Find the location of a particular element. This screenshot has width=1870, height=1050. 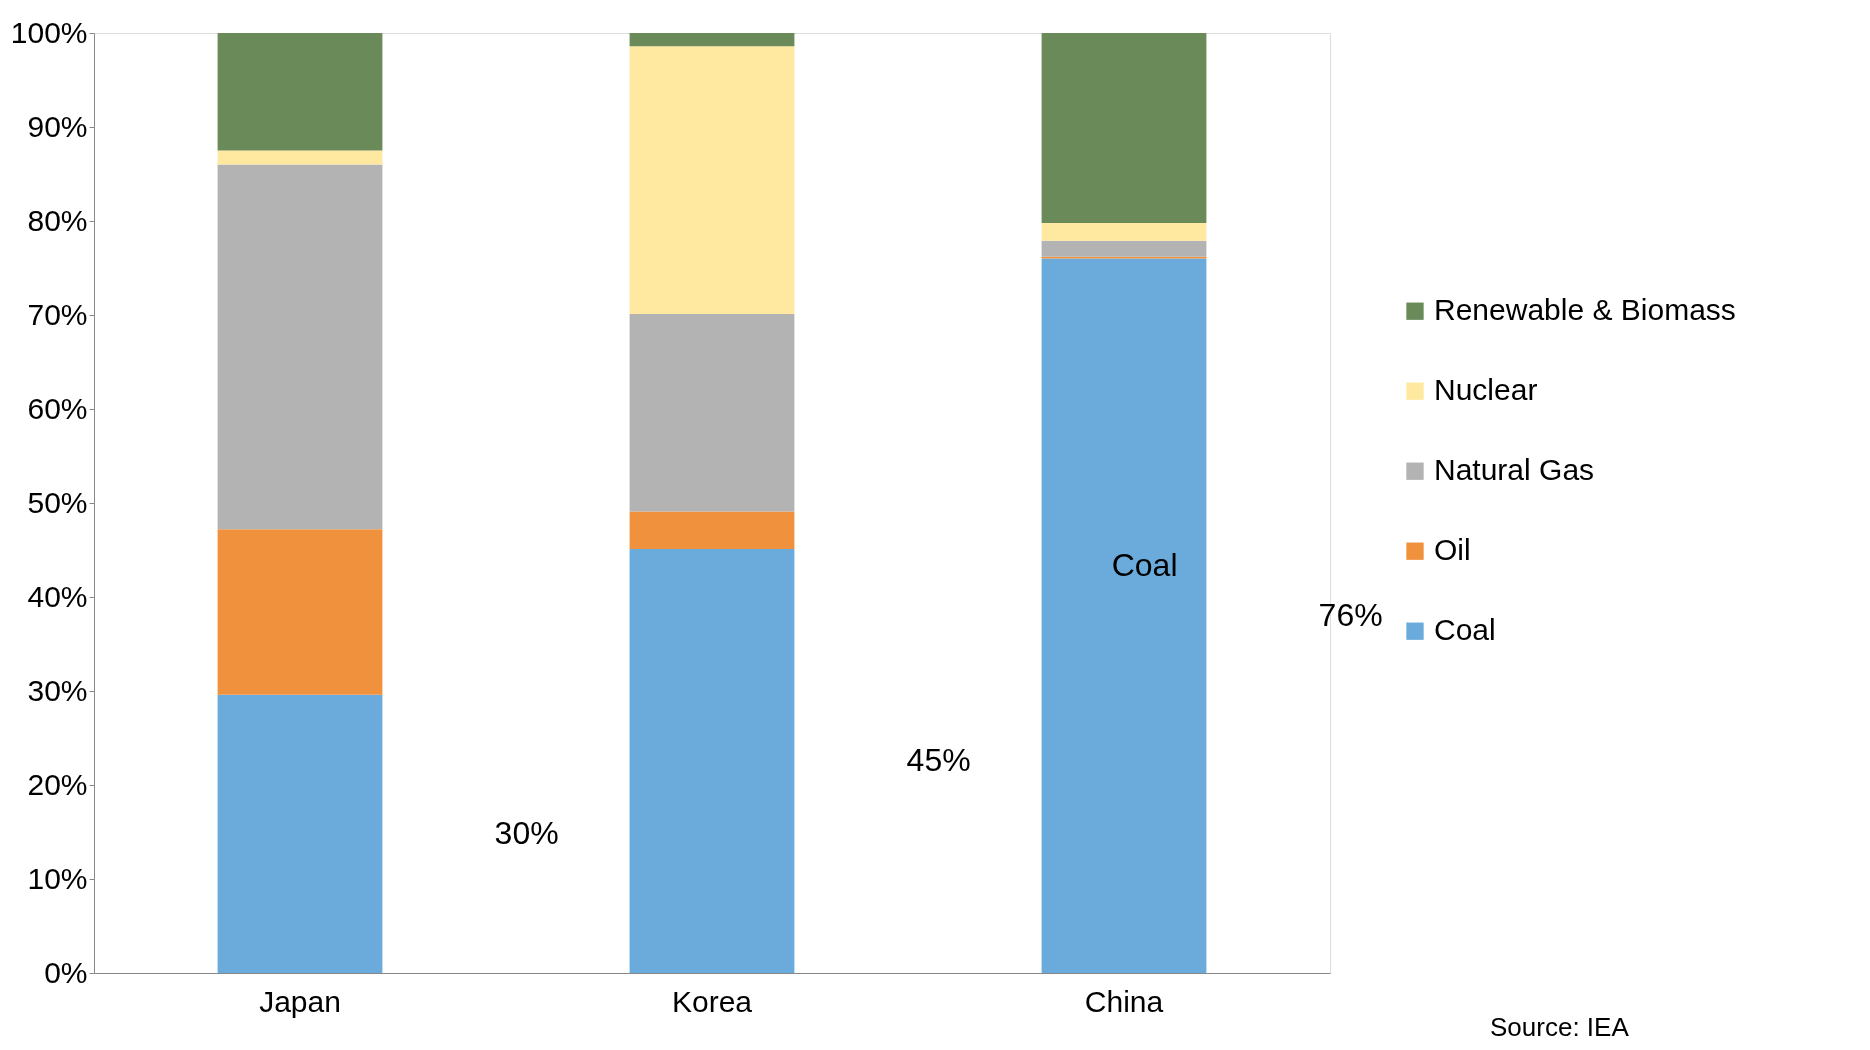

y-tick-label: 40% is located at coordinates (57, 596).